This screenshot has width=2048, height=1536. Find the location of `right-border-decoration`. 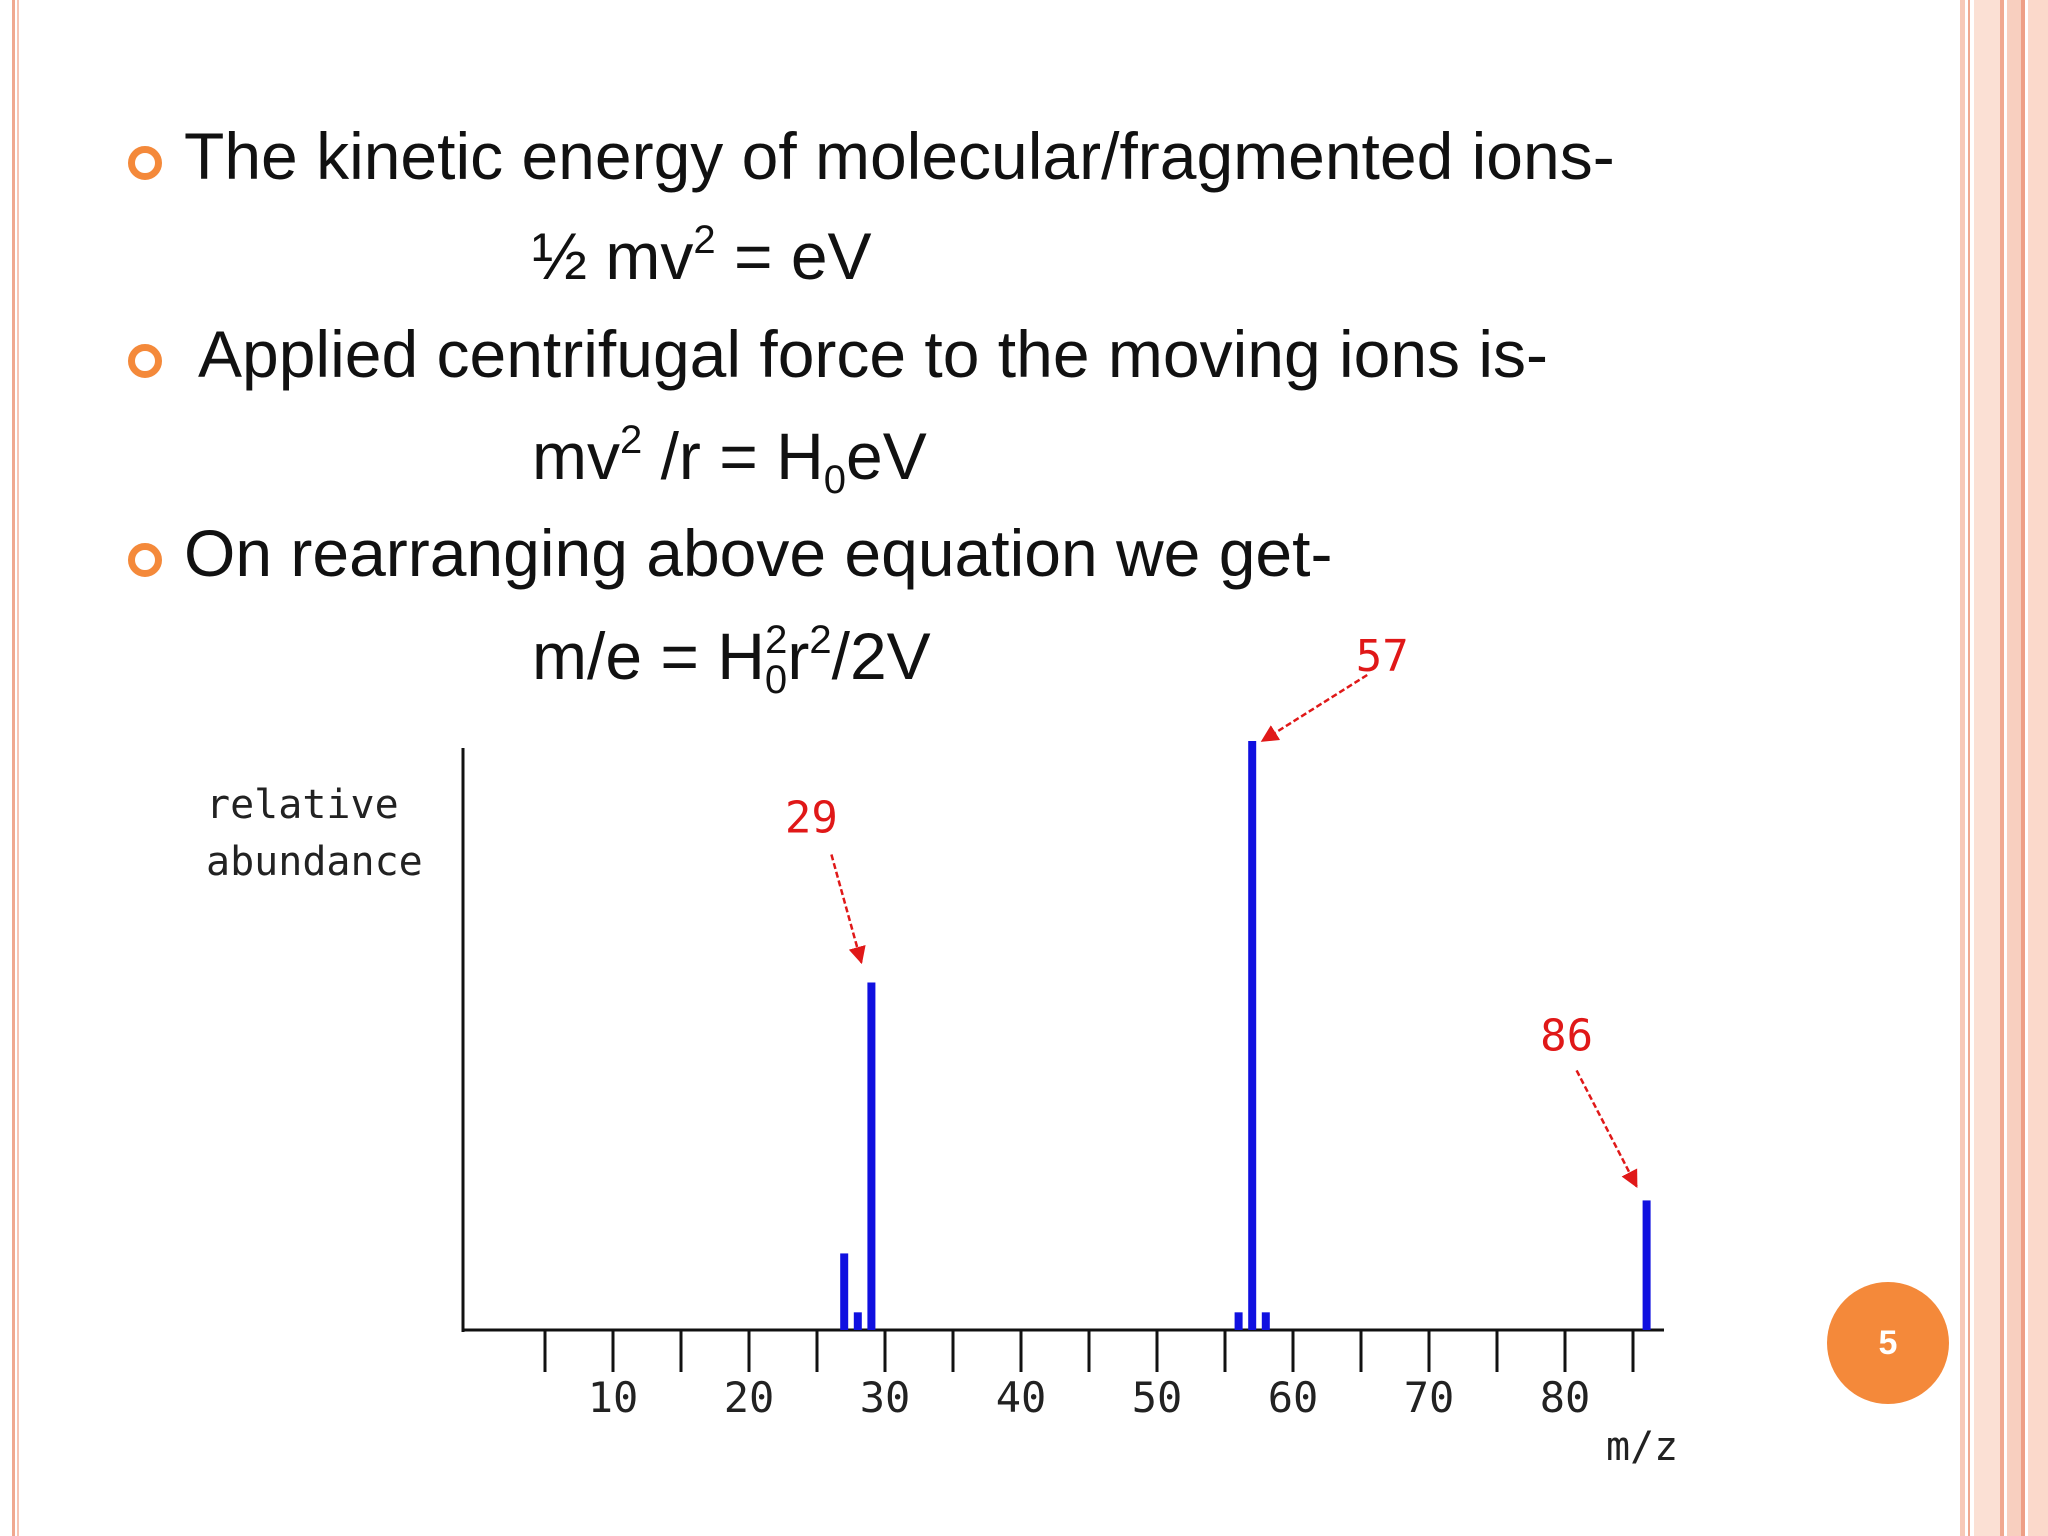

right-border-decoration is located at coordinates (2004, 768).